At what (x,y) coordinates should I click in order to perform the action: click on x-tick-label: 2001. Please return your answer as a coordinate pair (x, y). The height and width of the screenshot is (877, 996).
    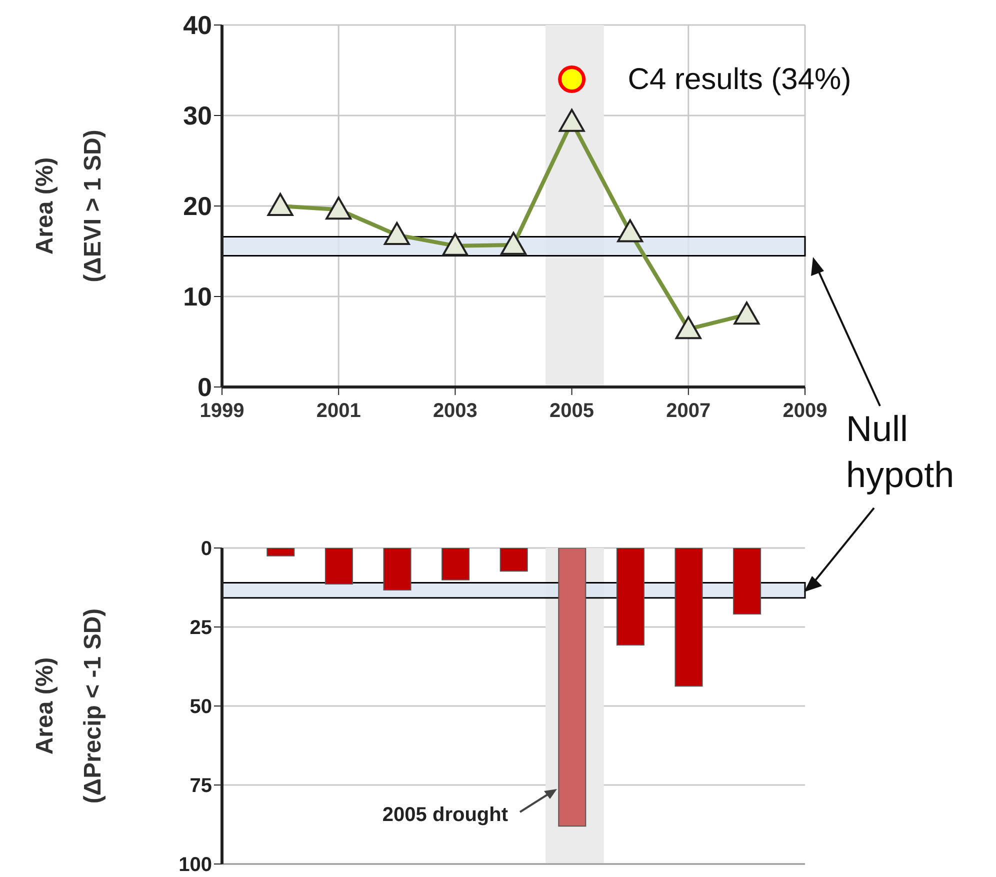
    Looking at the image, I should click on (338, 411).